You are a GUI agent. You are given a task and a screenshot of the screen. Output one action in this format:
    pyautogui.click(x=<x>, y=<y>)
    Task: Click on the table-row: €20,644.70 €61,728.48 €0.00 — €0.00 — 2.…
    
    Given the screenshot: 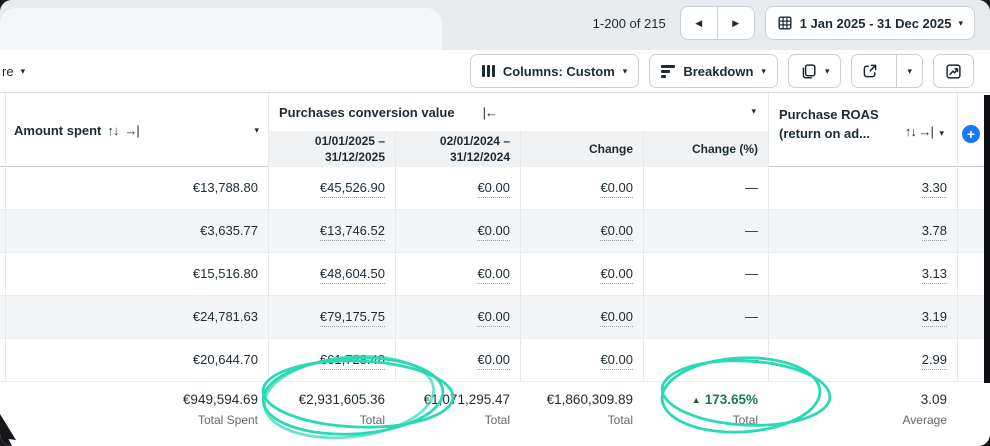 What is the action you would take?
    pyautogui.click(x=495, y=360)
    